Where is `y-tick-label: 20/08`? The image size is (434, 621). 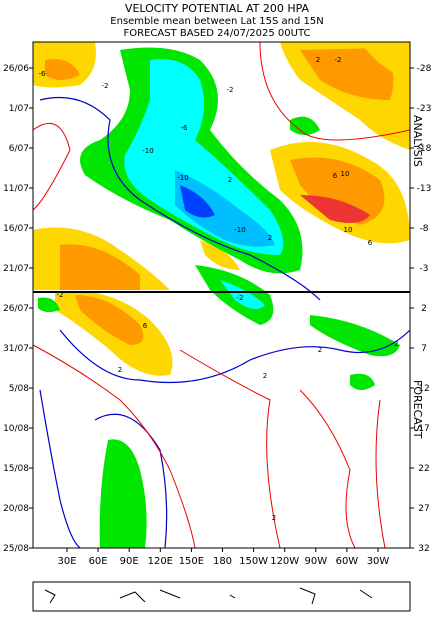 y-tick-label: 20/08 is located at coordinates (16, 509).